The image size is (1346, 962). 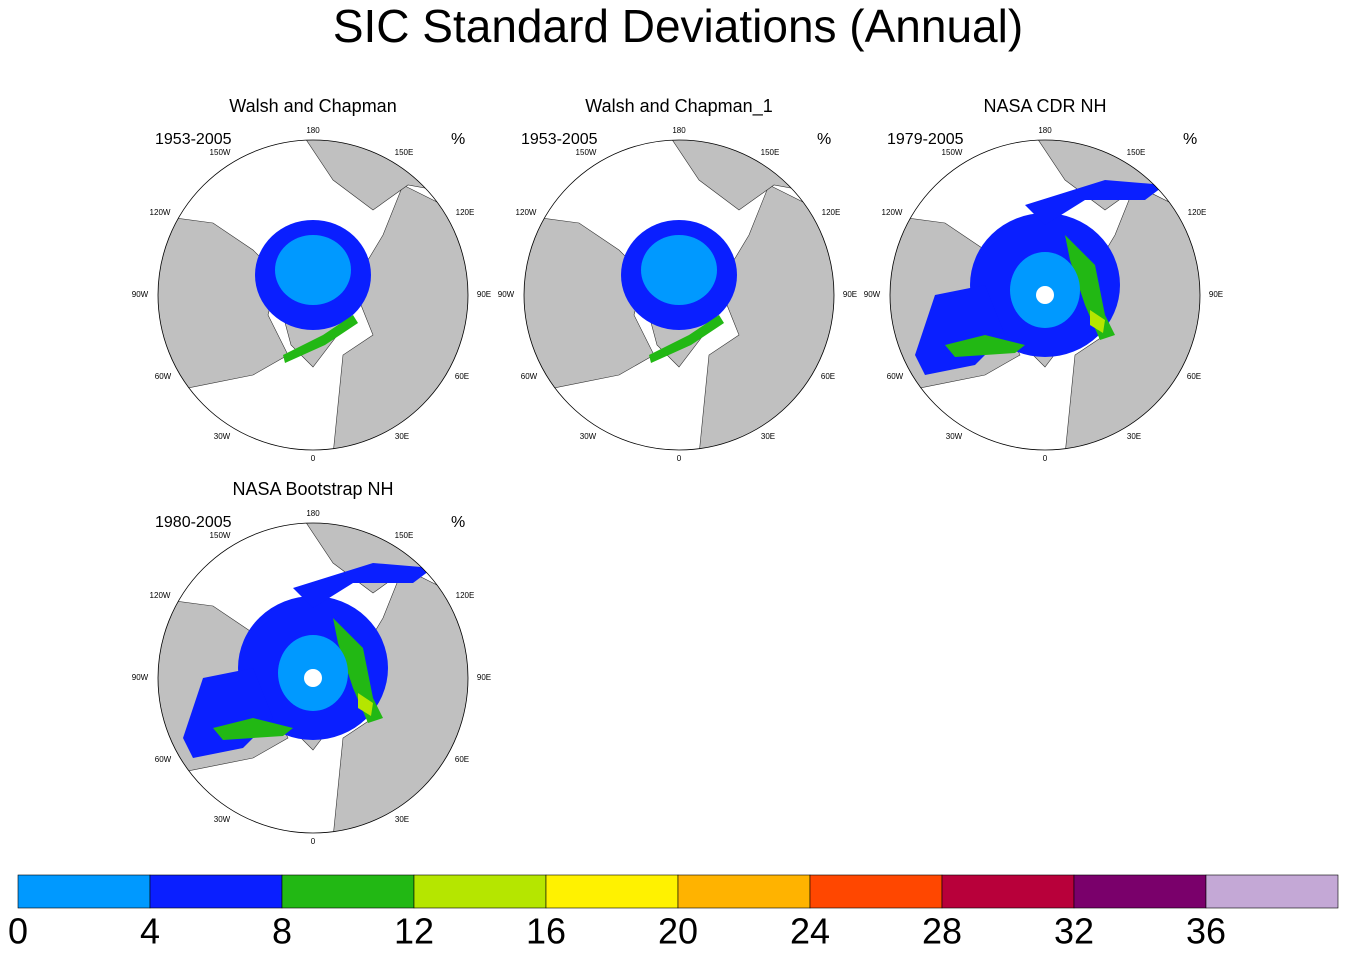 I want to click on colorbar-tick-label: 32, so click(x=1074, y=931).